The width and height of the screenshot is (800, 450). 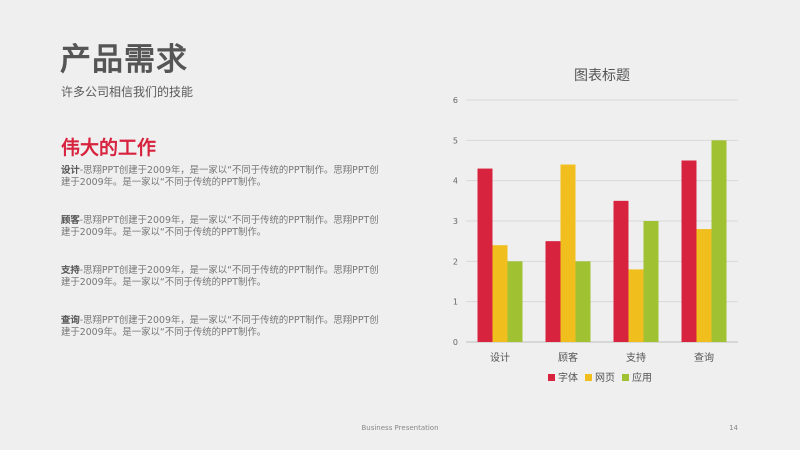 What do you see at coordinates (70, 270) in the screenshot?
I see `item-term: 支持` at bounding box center [70, 270].